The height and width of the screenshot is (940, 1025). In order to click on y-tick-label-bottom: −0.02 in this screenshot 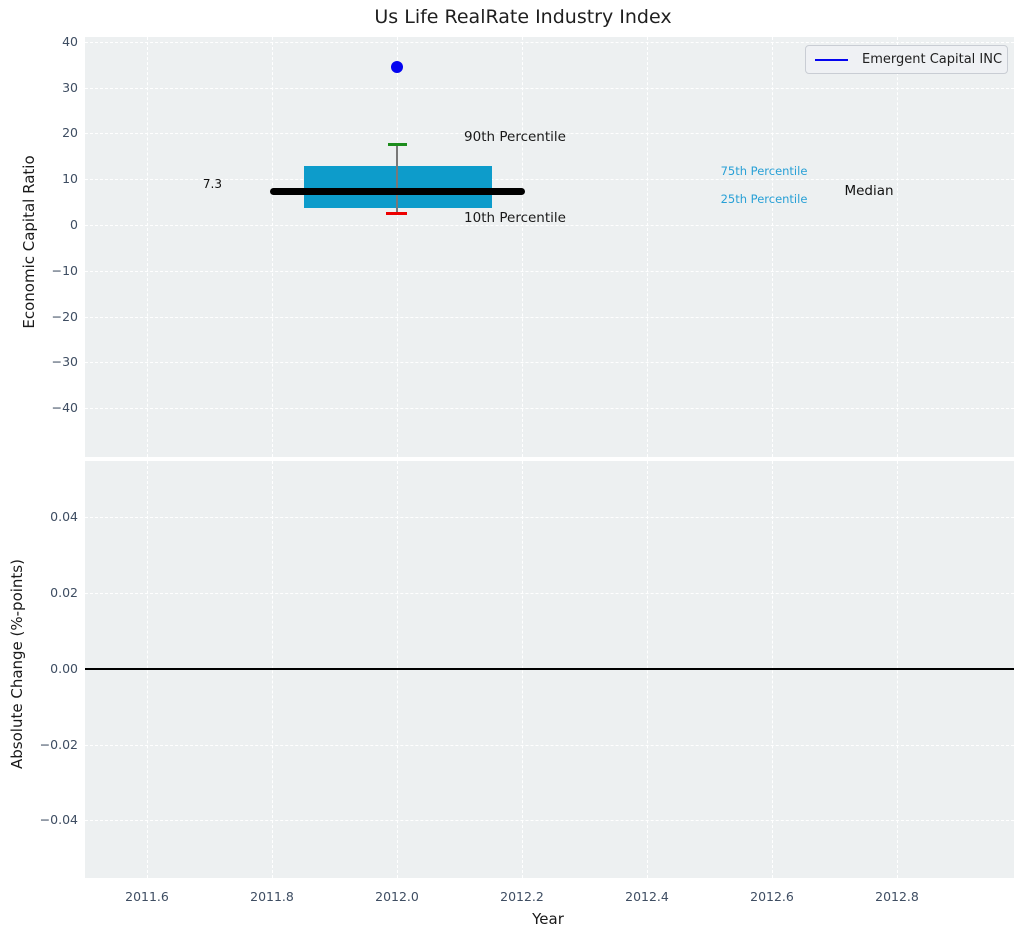, I will do `click(58, 744)`.